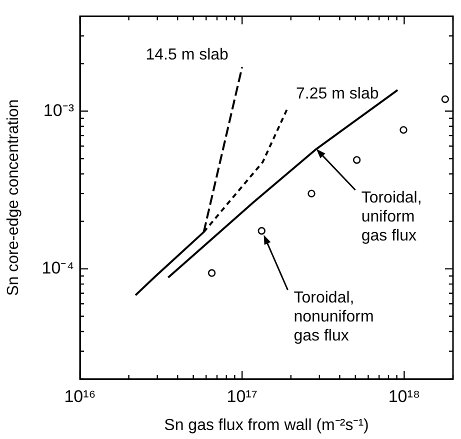 The height and width of the screenshot is (439, 461). What do you see at coordinates (266, 425) in the screenshot?
I see `x-axis-title: Sn gas flux from wall (m⁻²s⁻¹)` at bounding box center [266, 425].